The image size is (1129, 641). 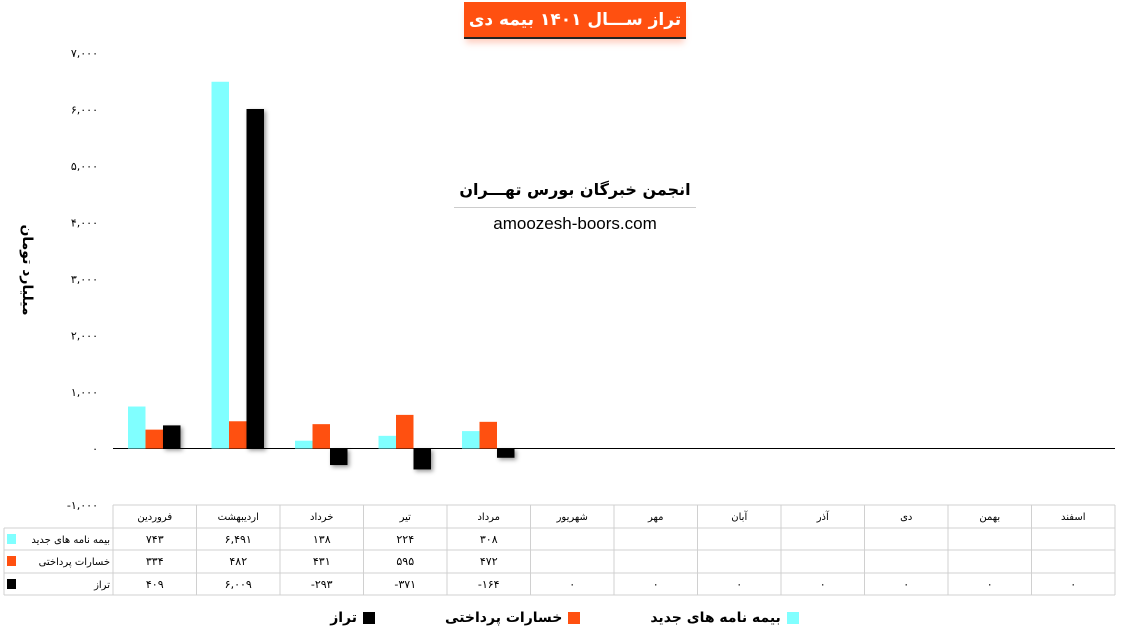 I want to click on watermark-url: amoozesh-boors.com, so click(x=575, y=223).